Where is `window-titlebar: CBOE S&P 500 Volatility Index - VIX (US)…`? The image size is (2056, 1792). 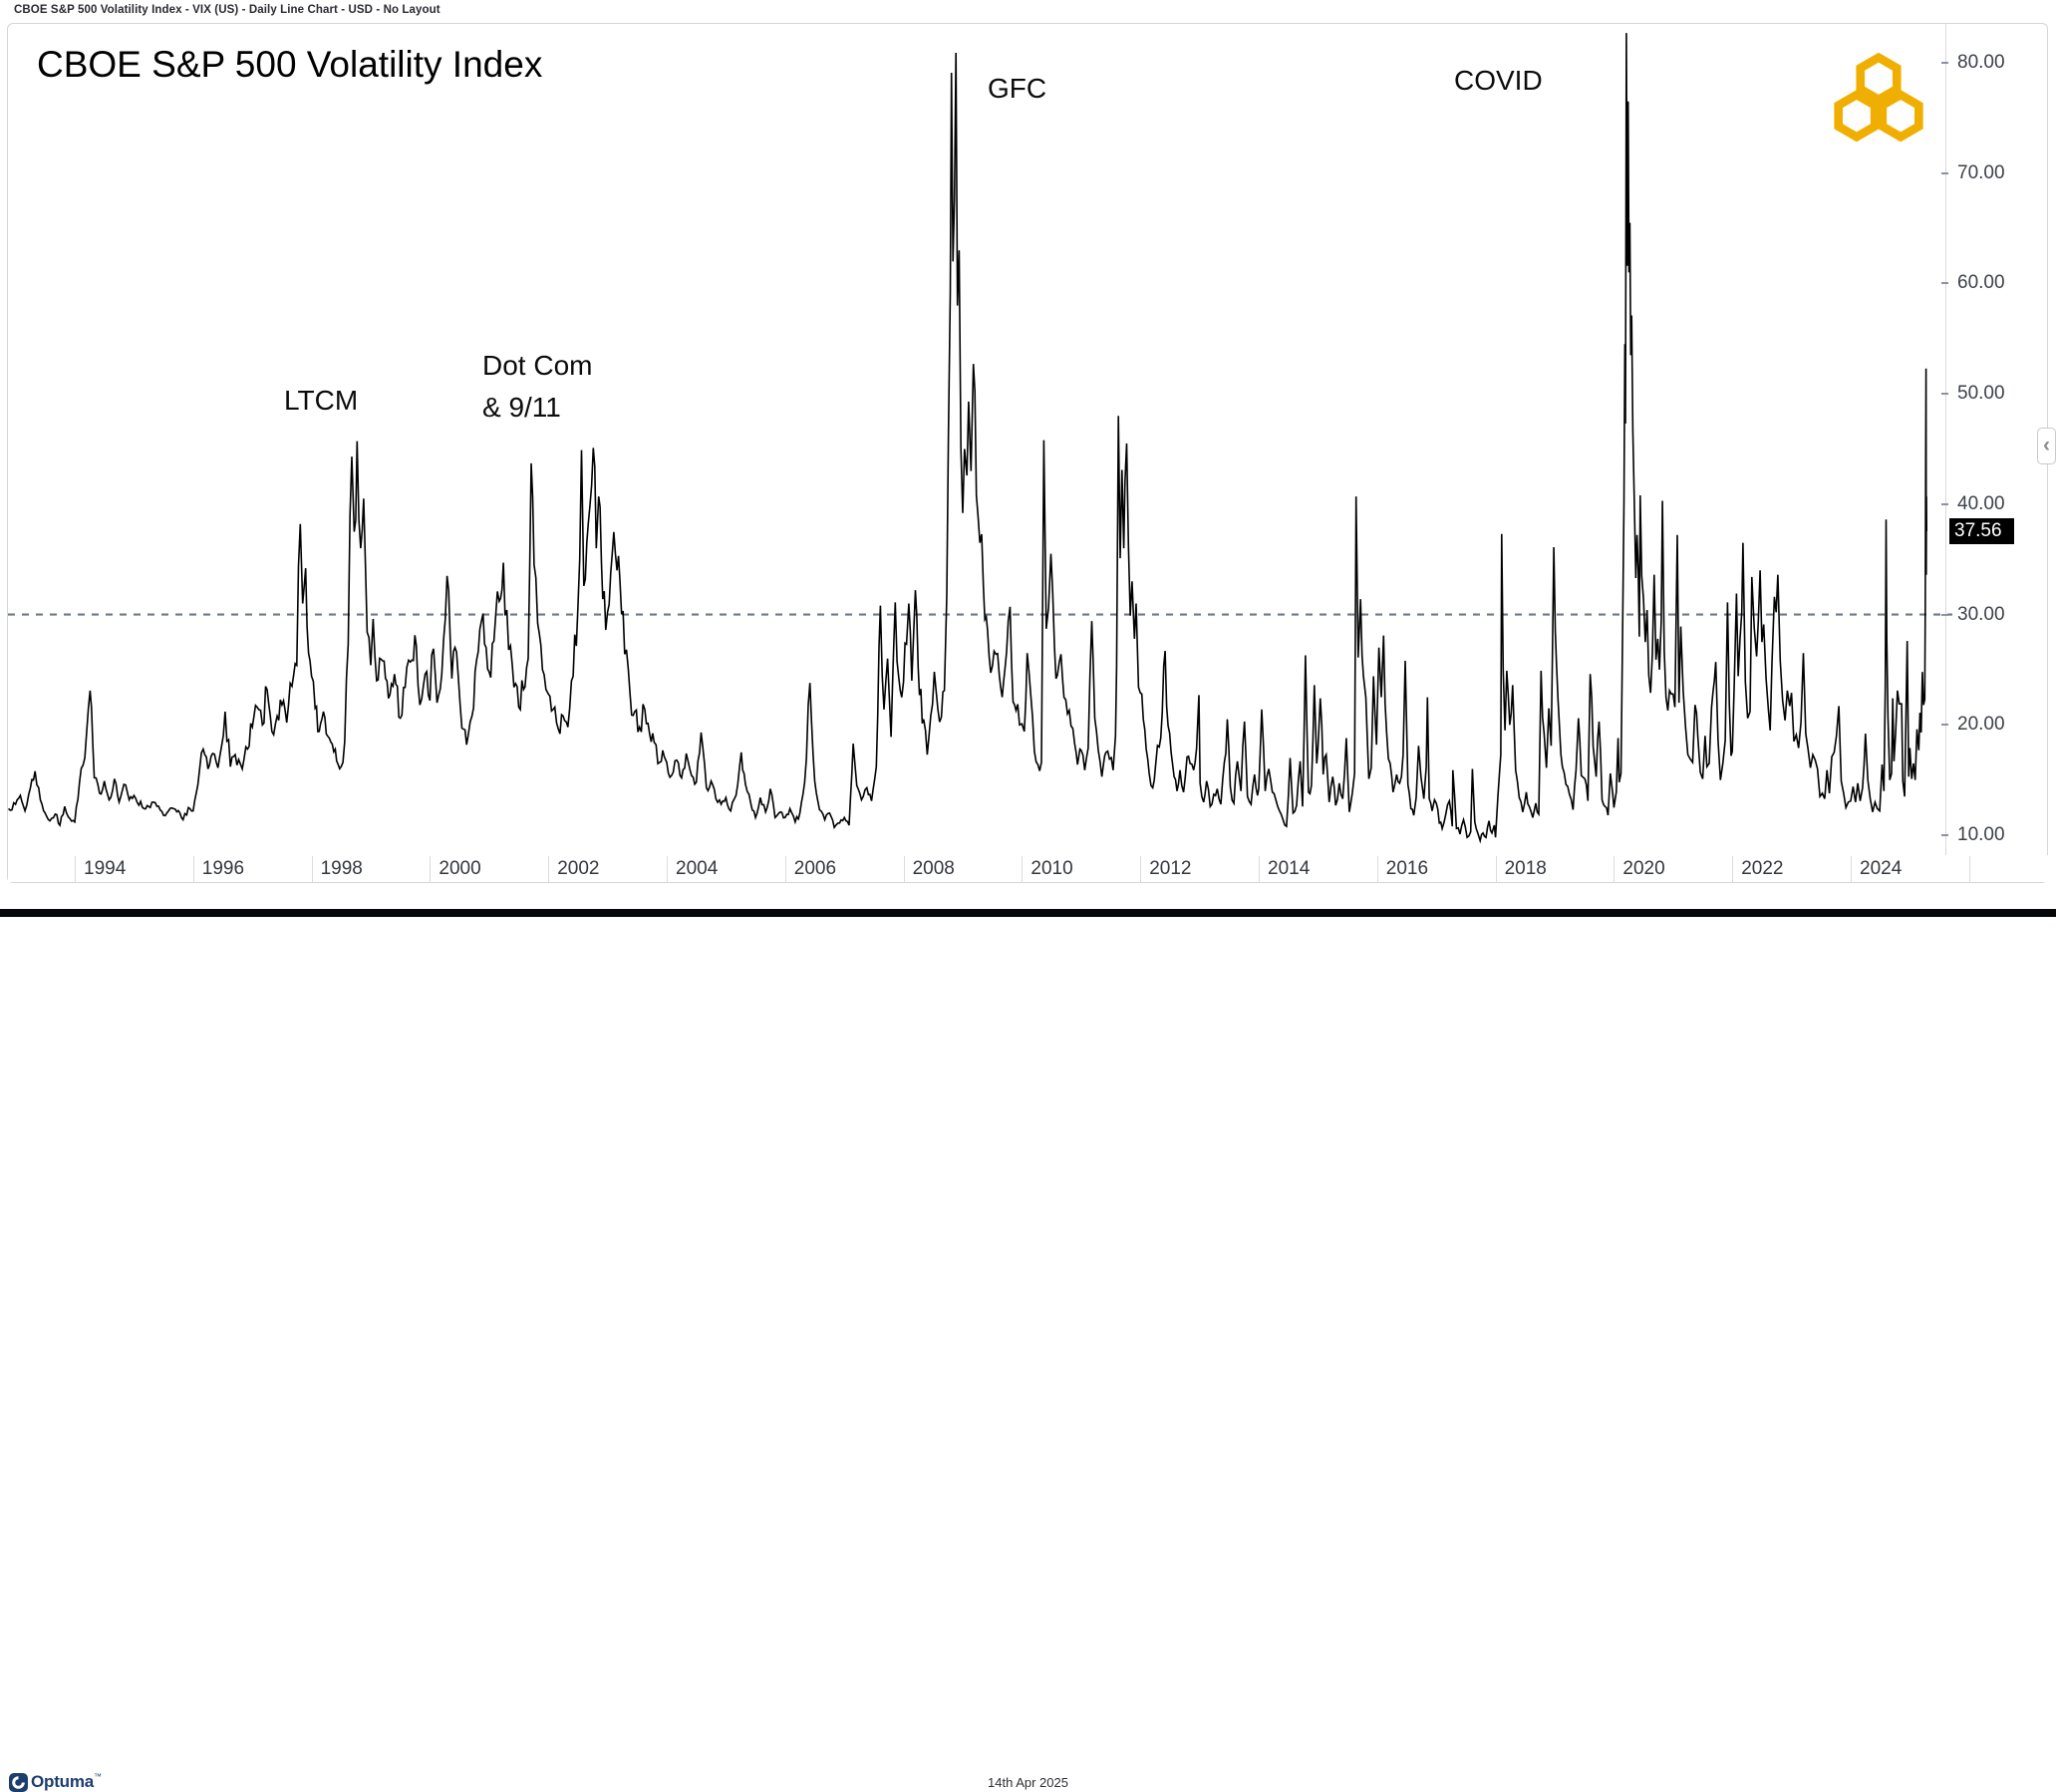
window-titlebar: CBOE S&P 500 Volatility Index - VIX (US)… is located at coordinates (1028, 11).